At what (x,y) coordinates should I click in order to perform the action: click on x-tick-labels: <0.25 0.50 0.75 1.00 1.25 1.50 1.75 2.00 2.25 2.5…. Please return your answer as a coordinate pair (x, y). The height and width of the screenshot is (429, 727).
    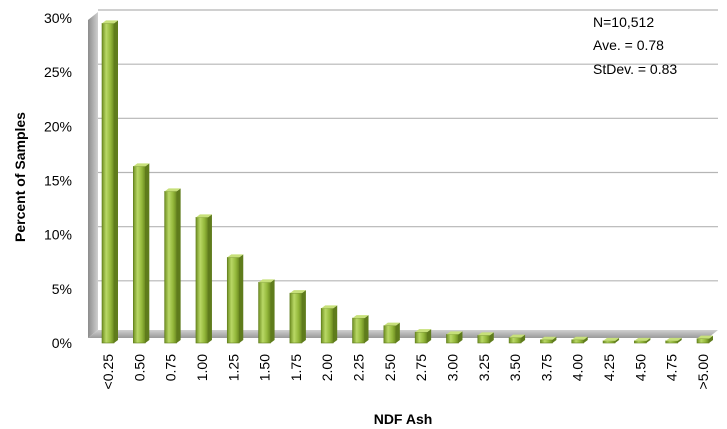
    Looking at the image, I should click on (405, 372).